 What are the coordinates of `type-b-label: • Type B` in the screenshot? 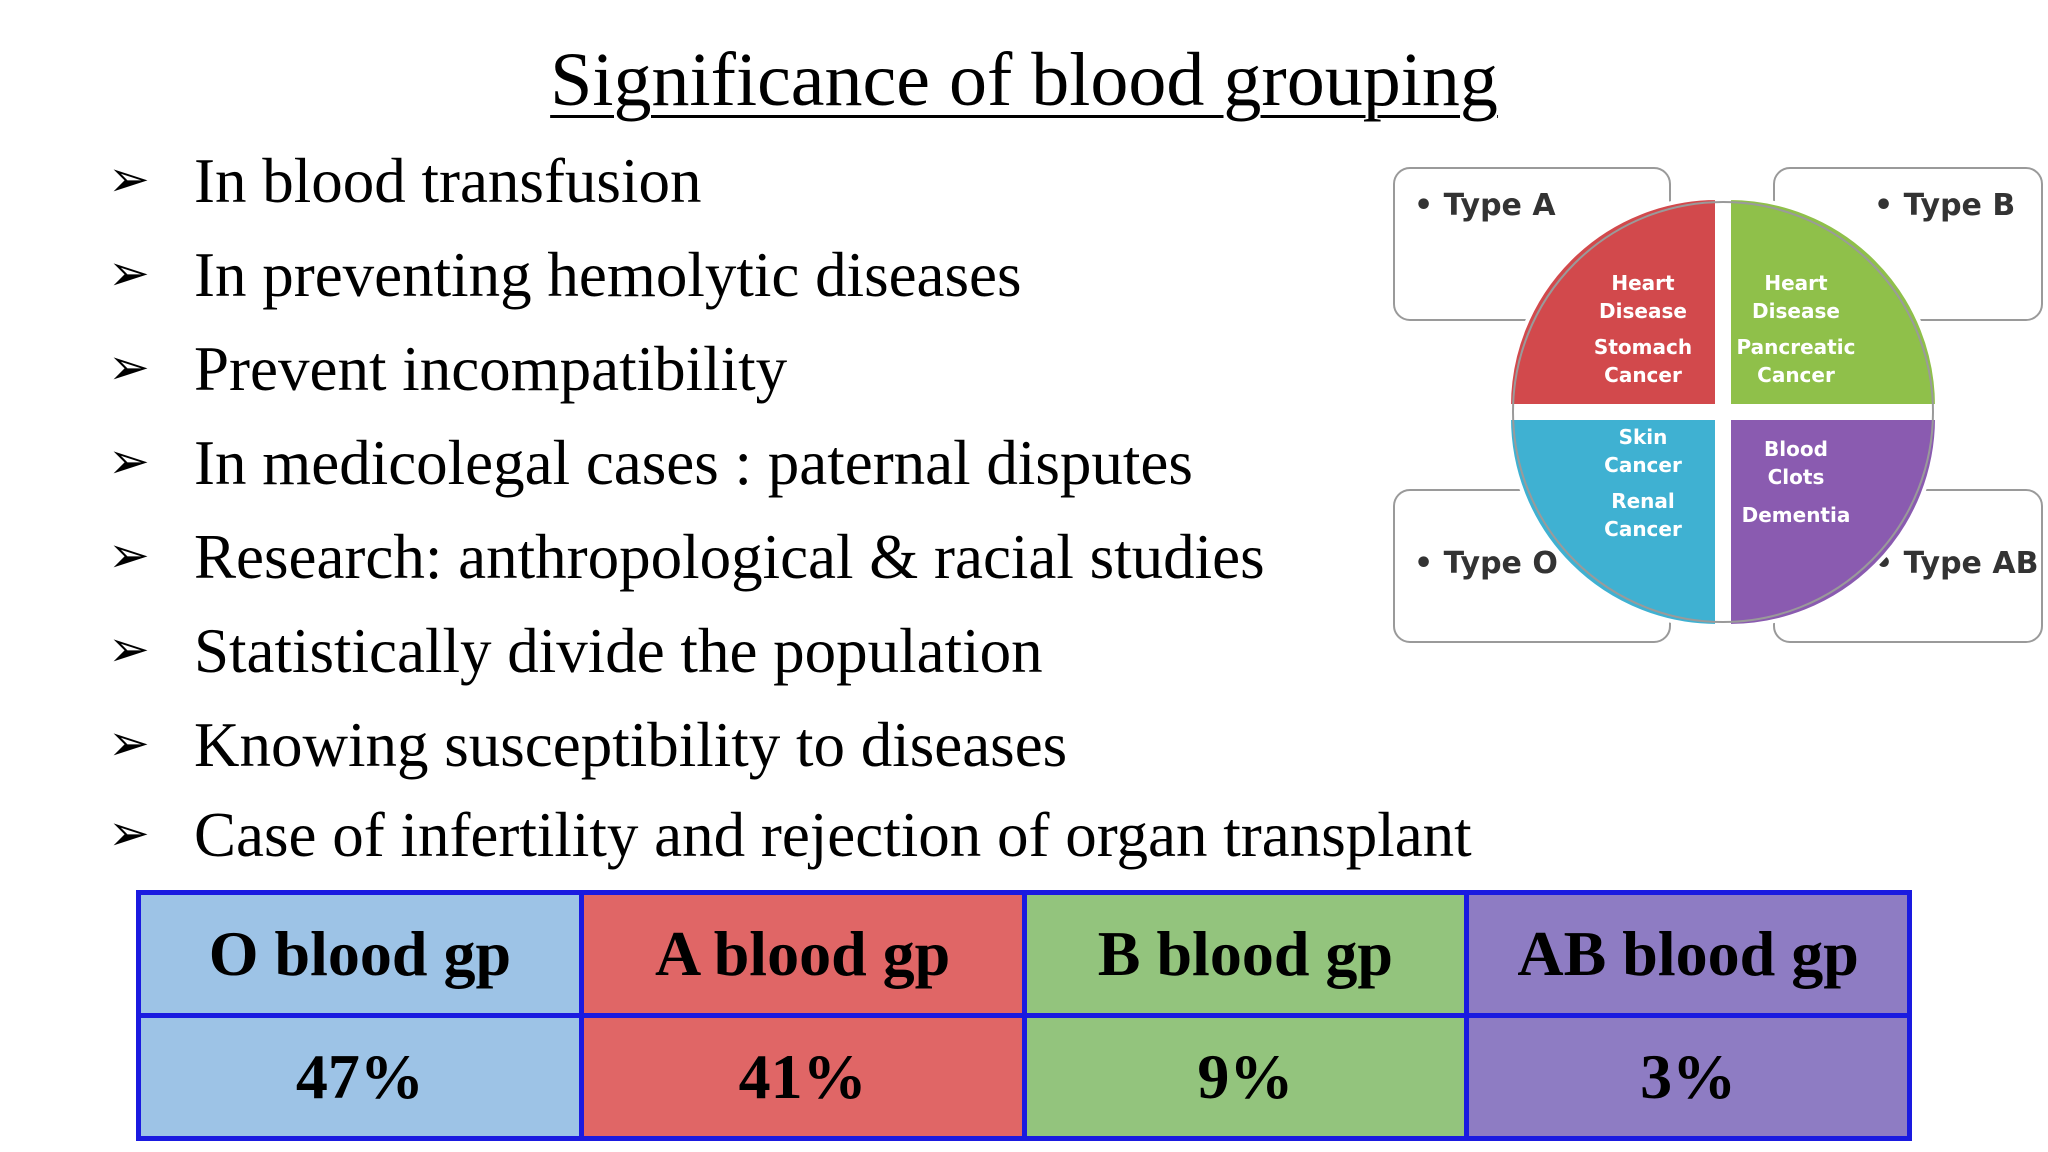 It's located at (1944, 205).